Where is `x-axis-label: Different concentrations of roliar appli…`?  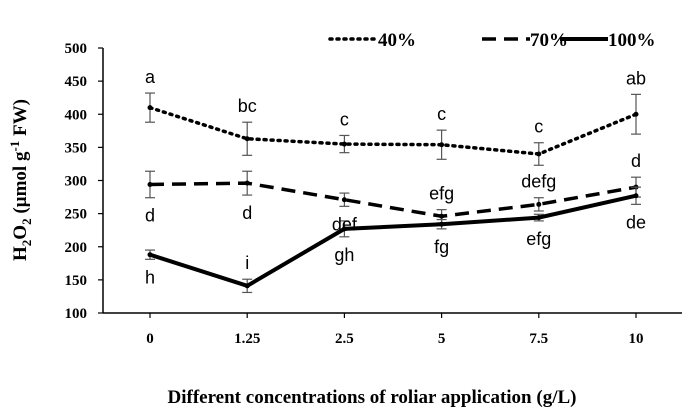 x-axis-label: Different concentrations of roliar appli… is located at coordinates (372, 397).